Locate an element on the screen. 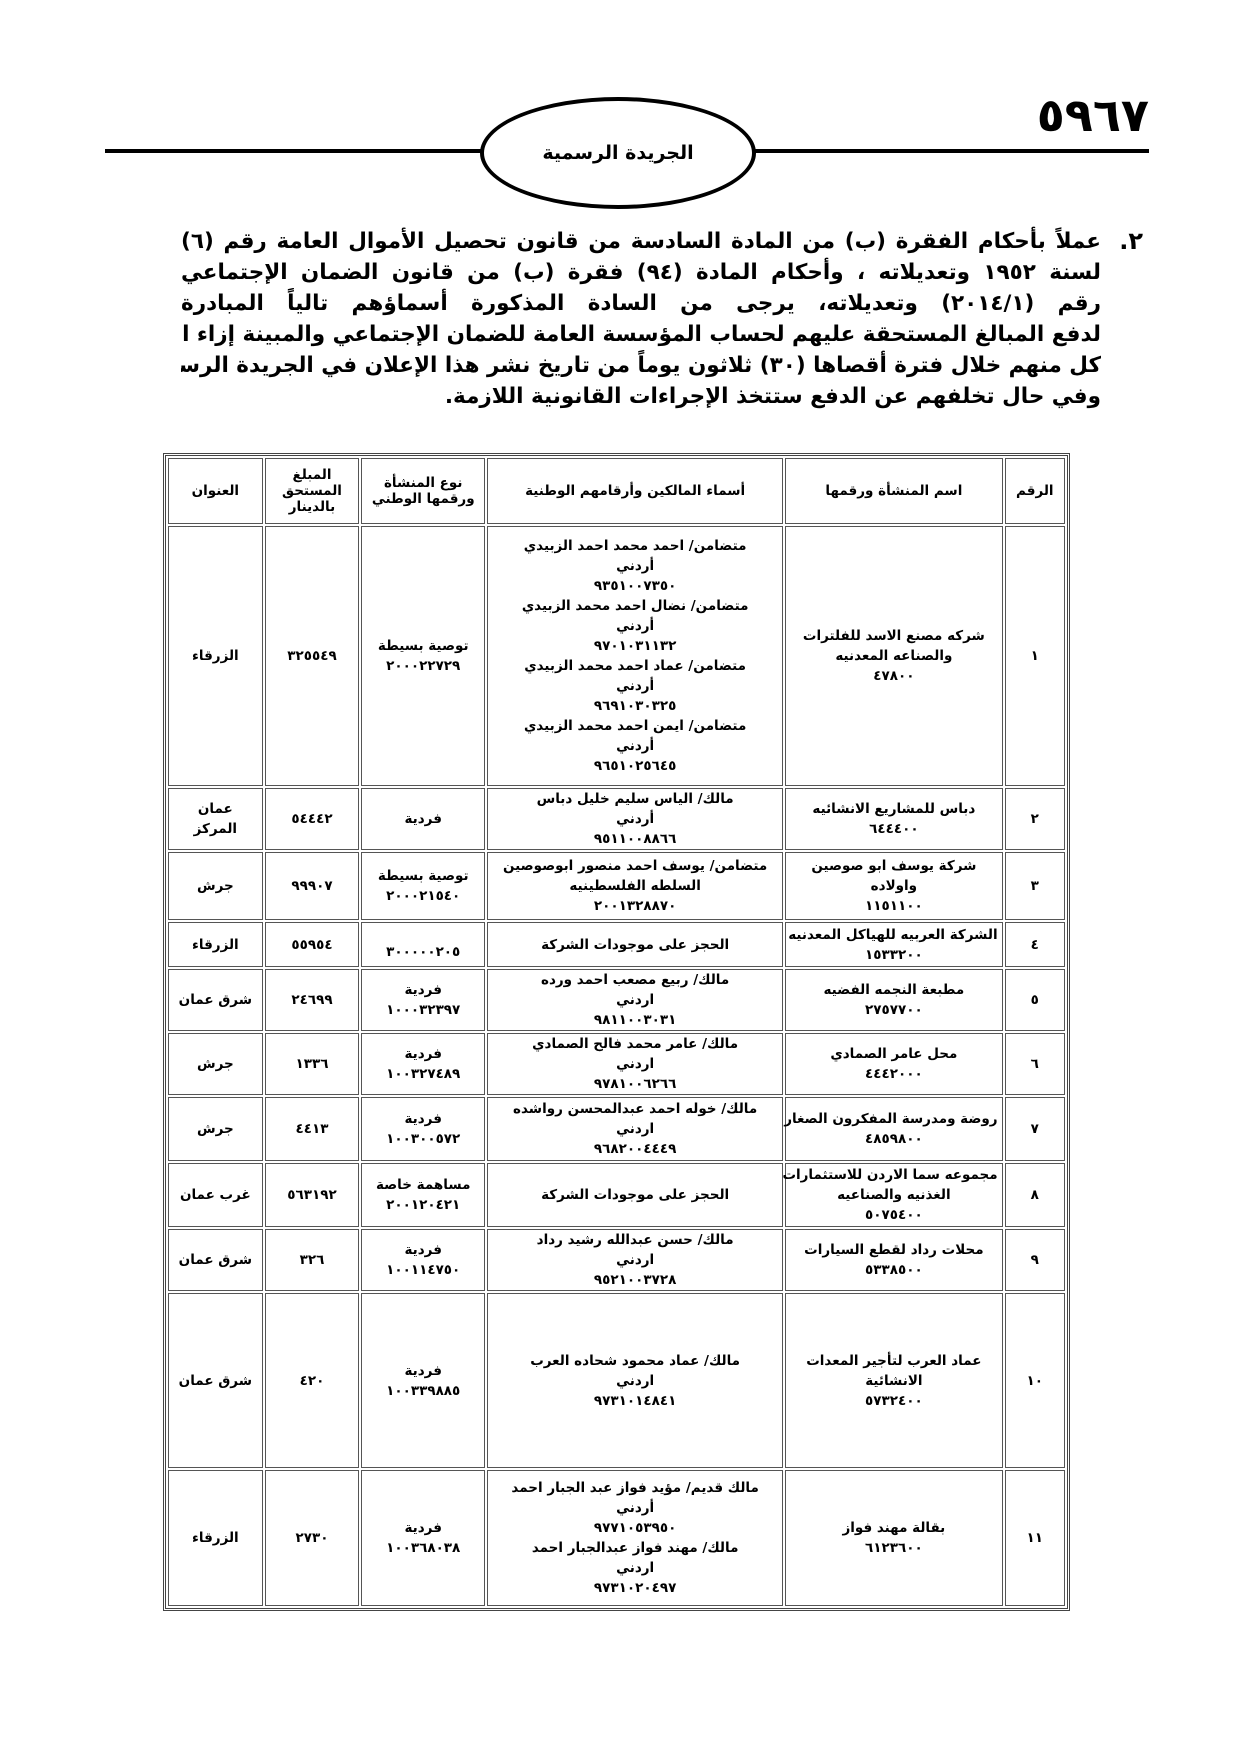  cell-amount: ٢٧٣٠ is located at coordinates (312, 1538).